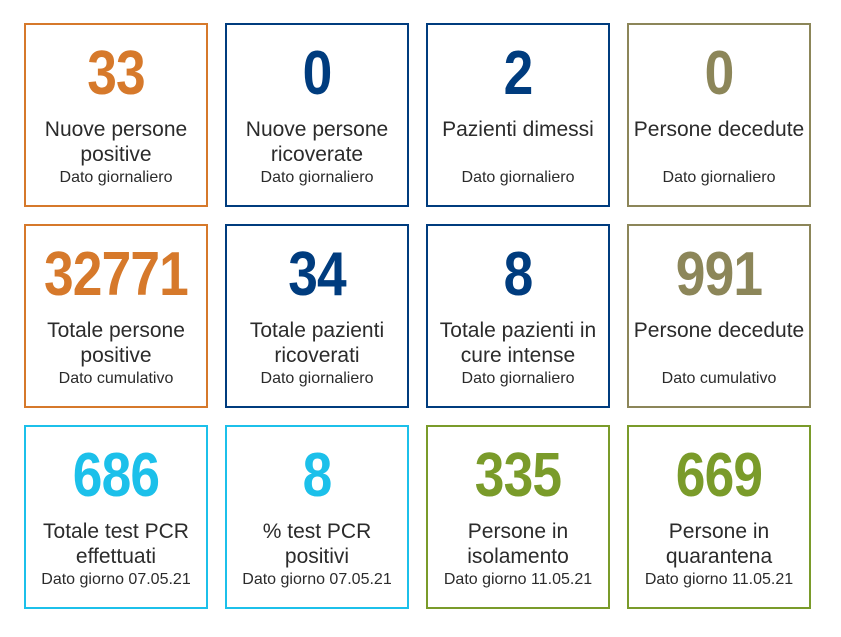  Describe the element at coordinates (719, 274) in the screenshot. I see `tile-value: 991` at that location.